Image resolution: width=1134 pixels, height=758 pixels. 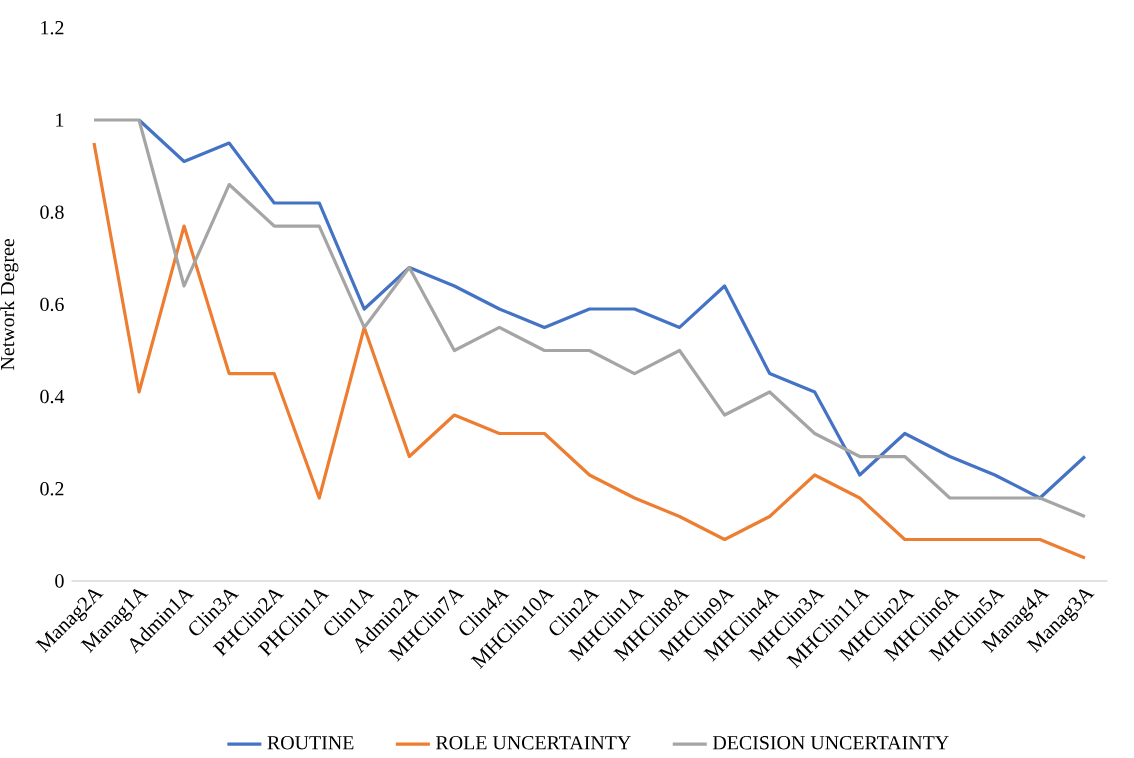 I want to click on y-tick-label: 0, so click(x=59, y=581).